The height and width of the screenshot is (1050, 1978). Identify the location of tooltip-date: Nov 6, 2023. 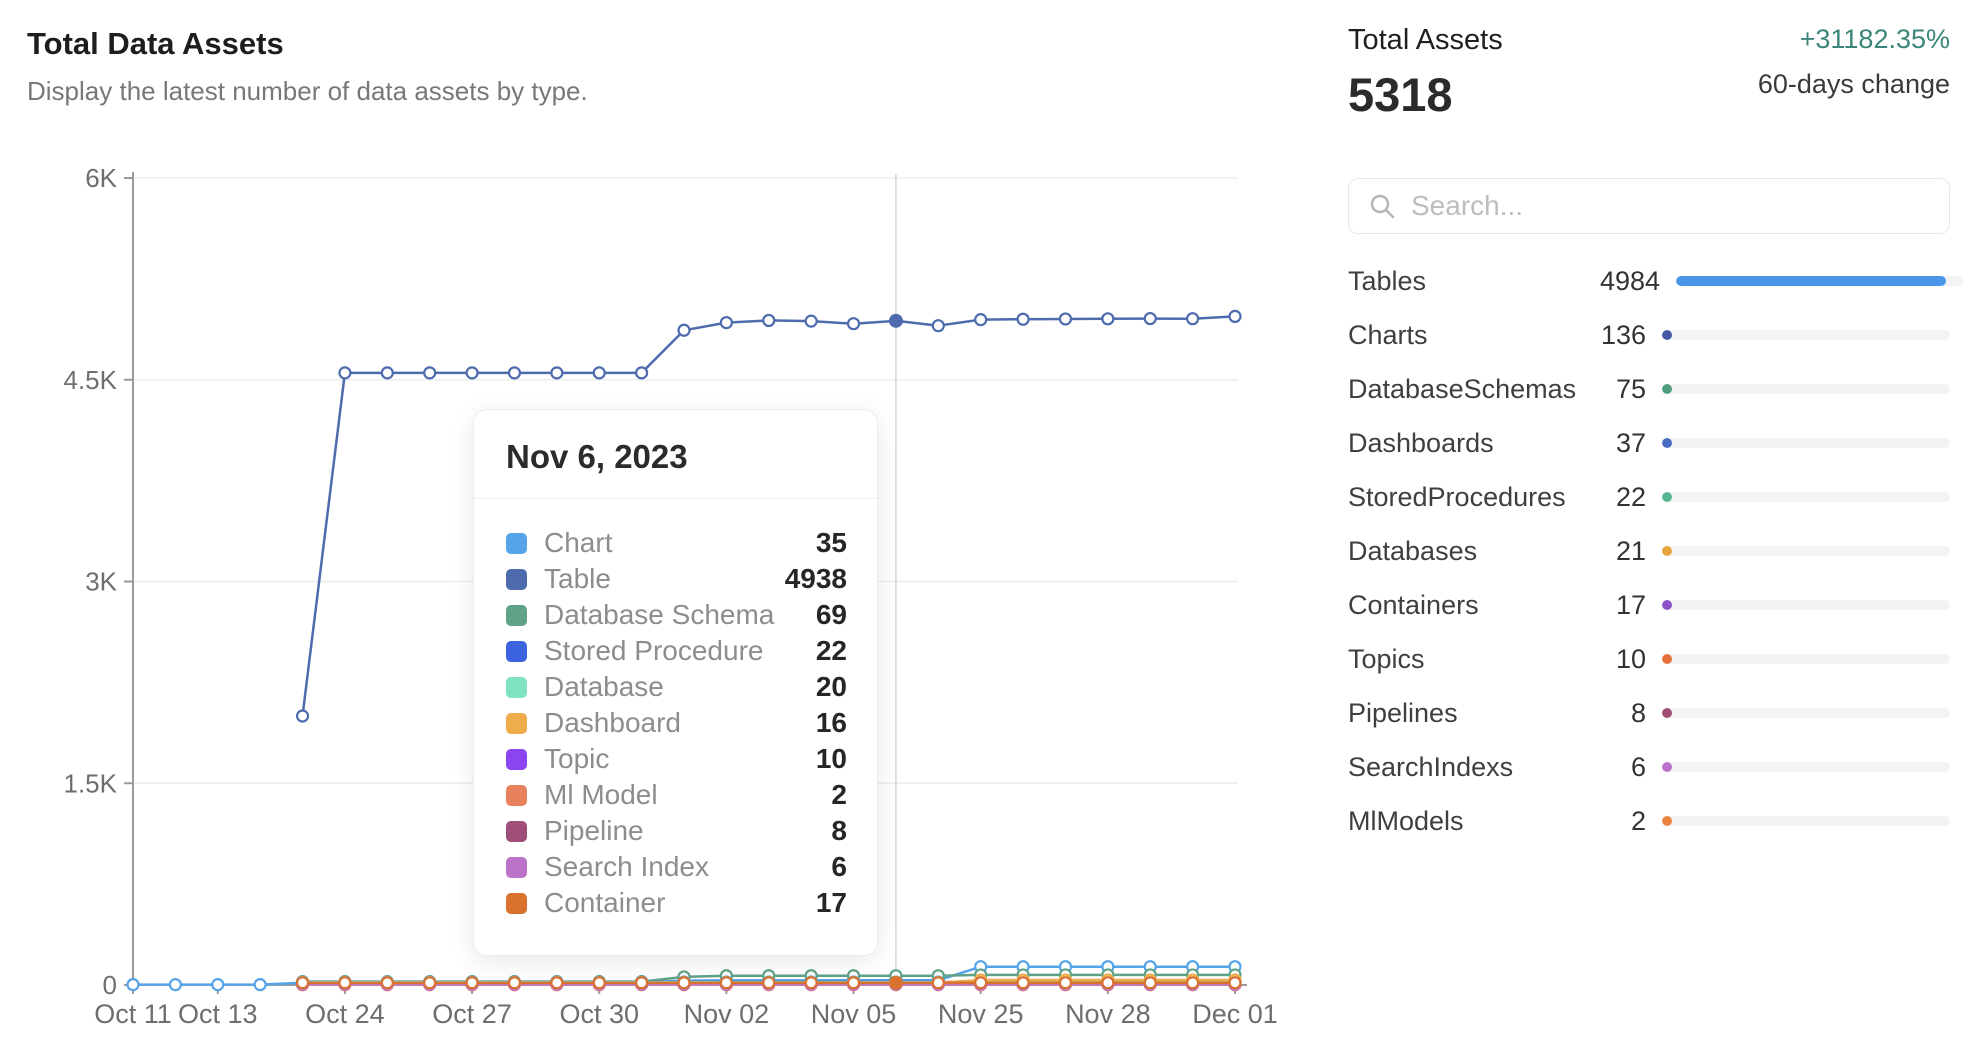
(597, 456).